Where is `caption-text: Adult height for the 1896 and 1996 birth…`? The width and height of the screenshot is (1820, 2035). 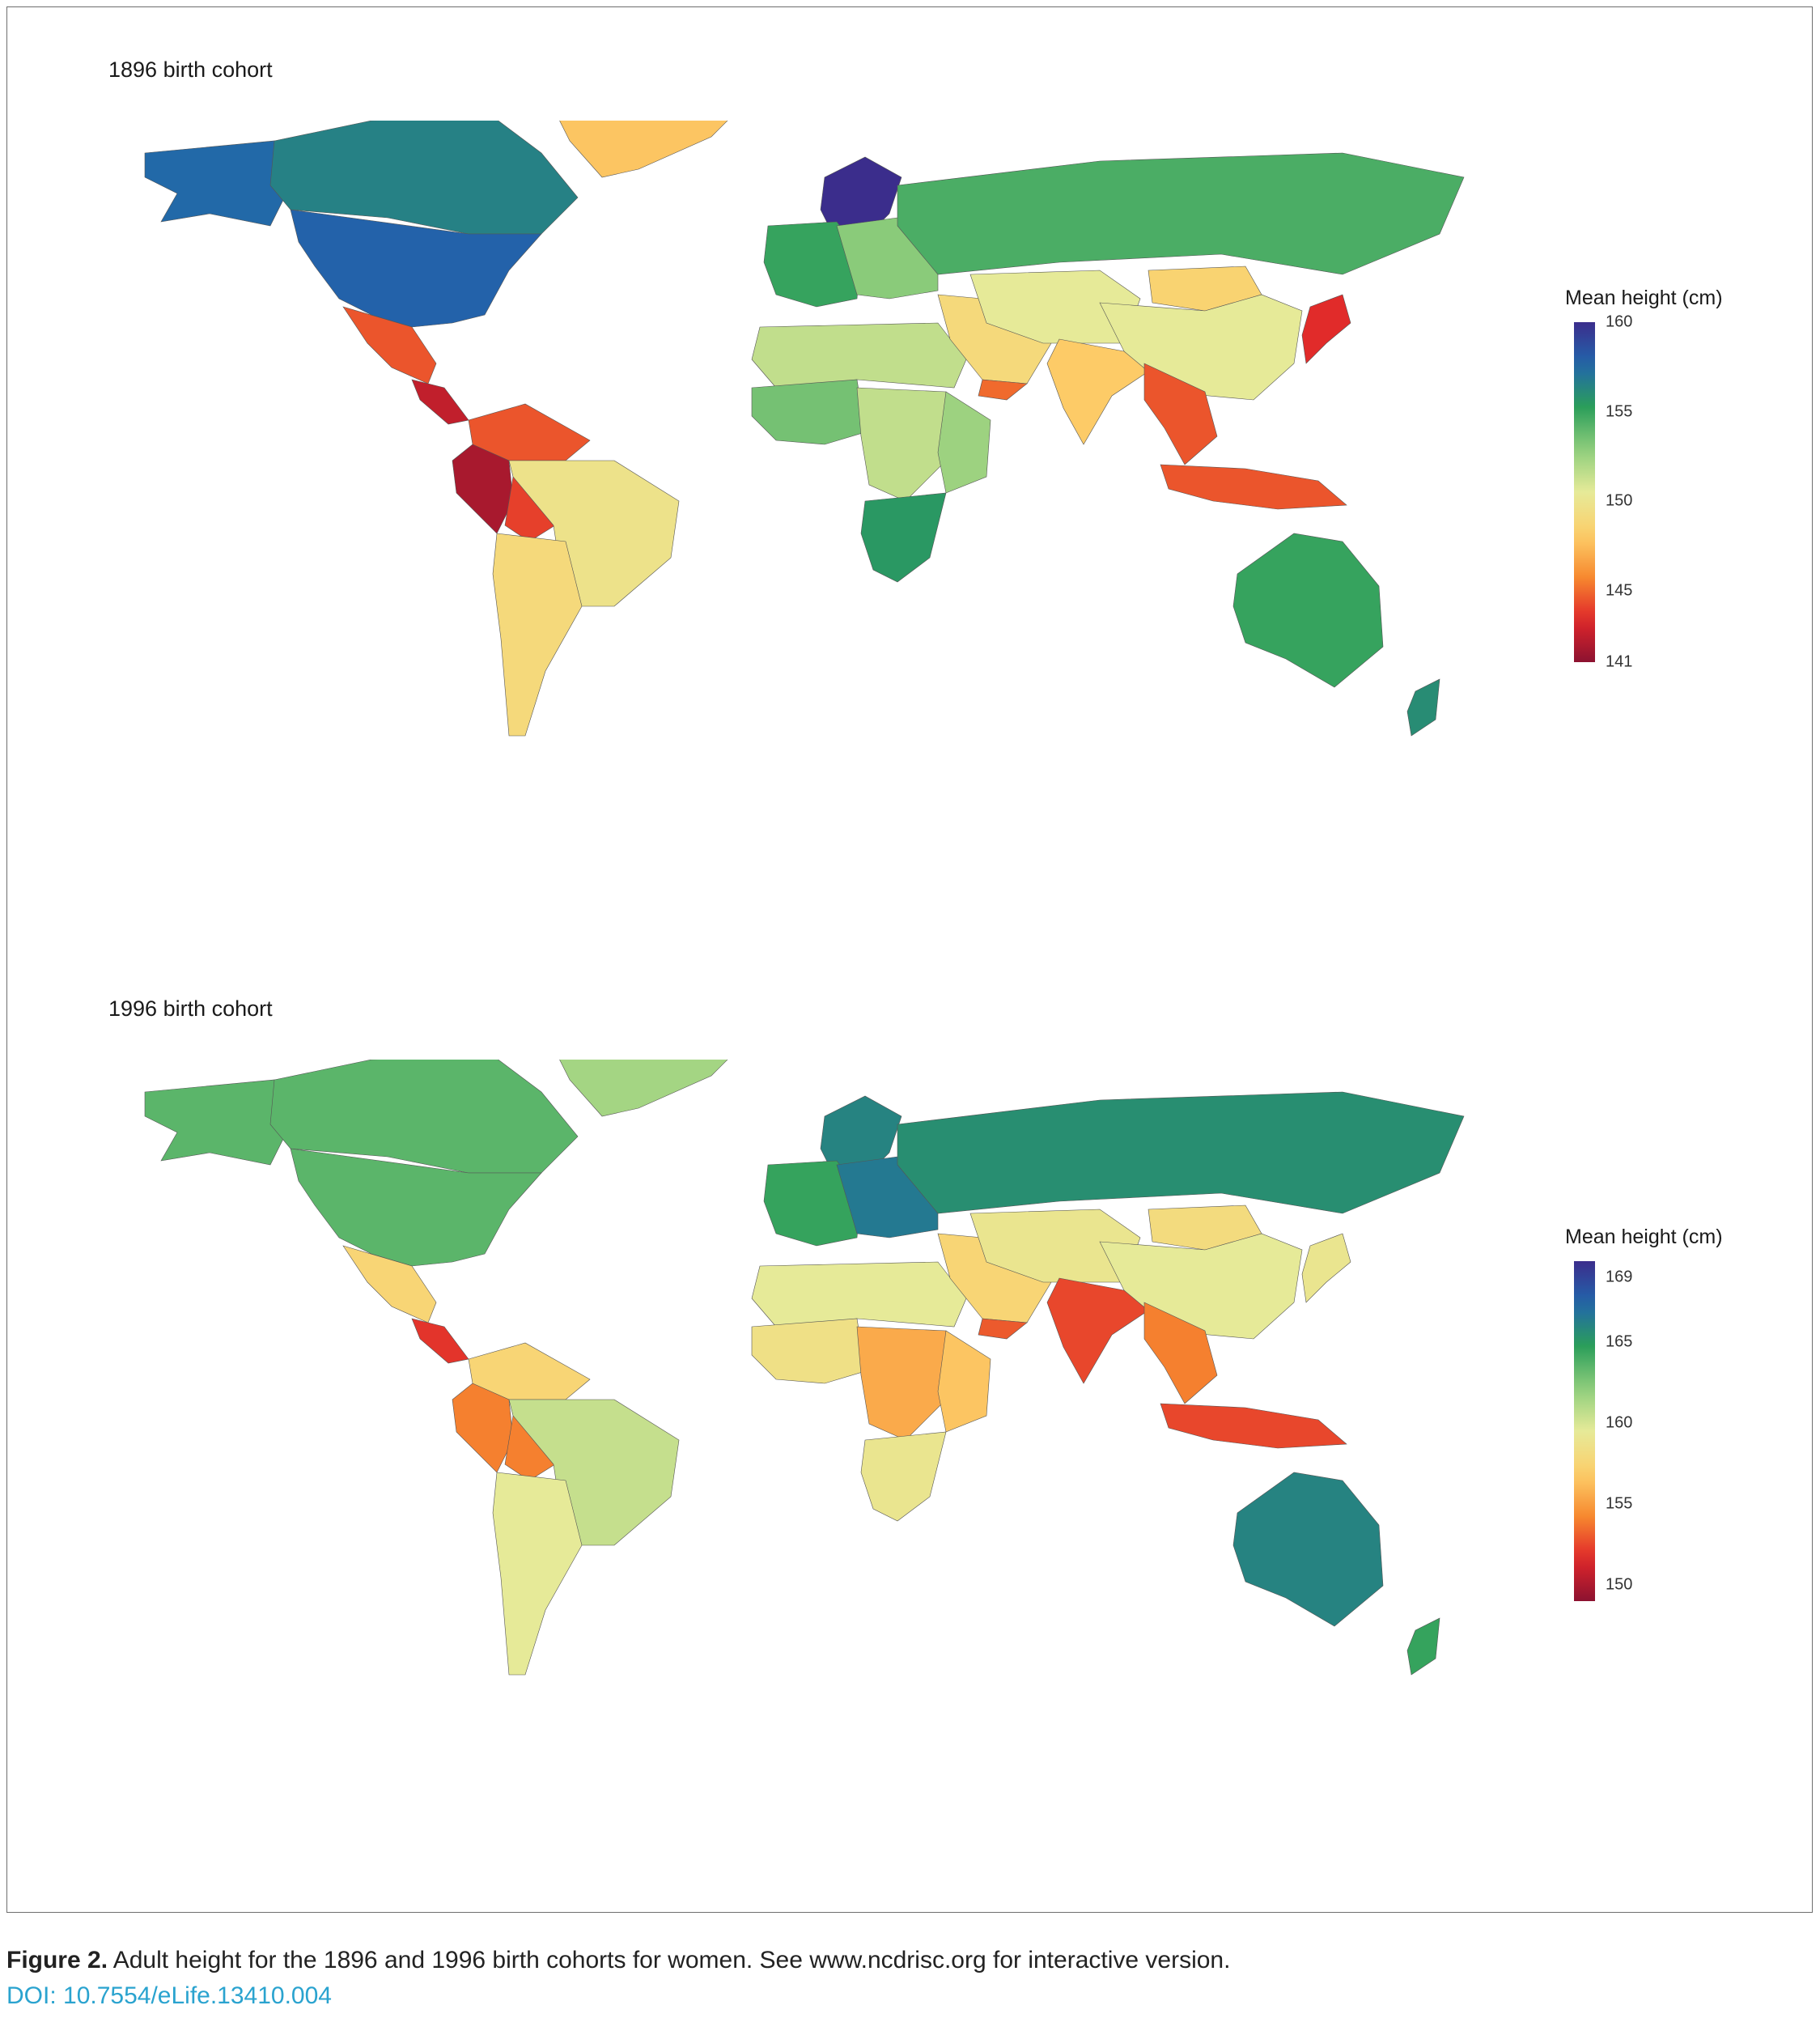
caption-text: Adult height for the 1896 and 1996 birth… is located at coordinates (669, 1960).